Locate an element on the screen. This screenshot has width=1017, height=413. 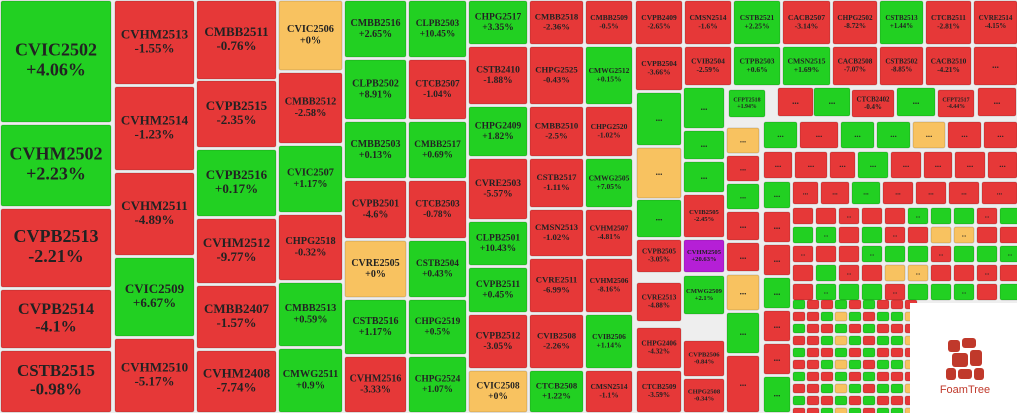
cell-name: CVHM2408 is located at coordinates (237, 372).